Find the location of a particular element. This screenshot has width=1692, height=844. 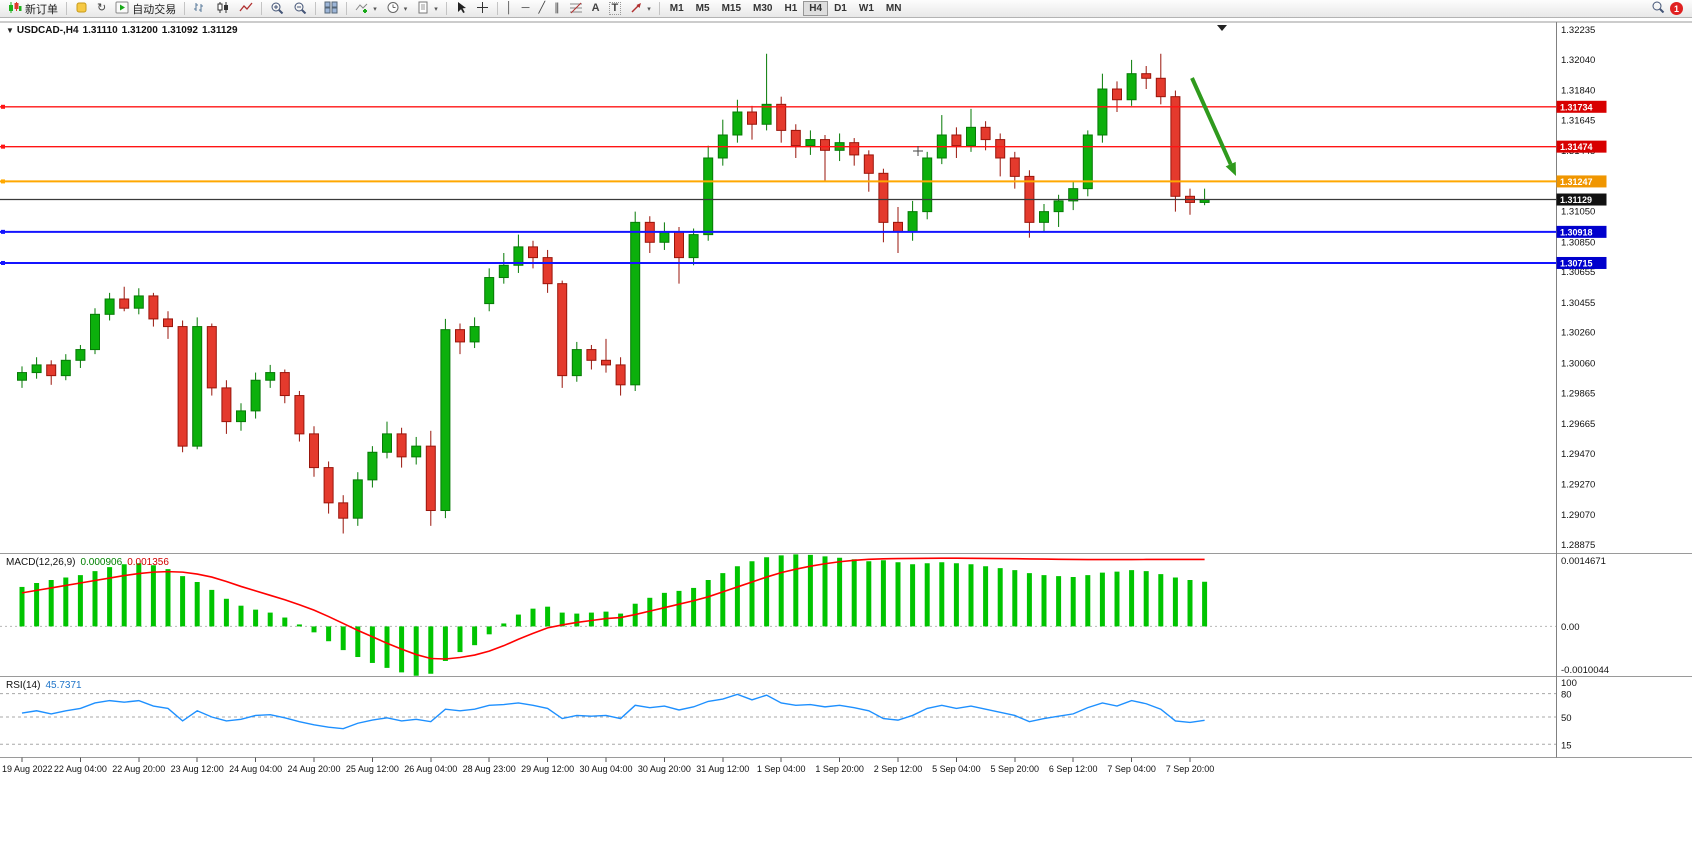

arrows-tool-button: ▾ is located at coordinates (640, 9).